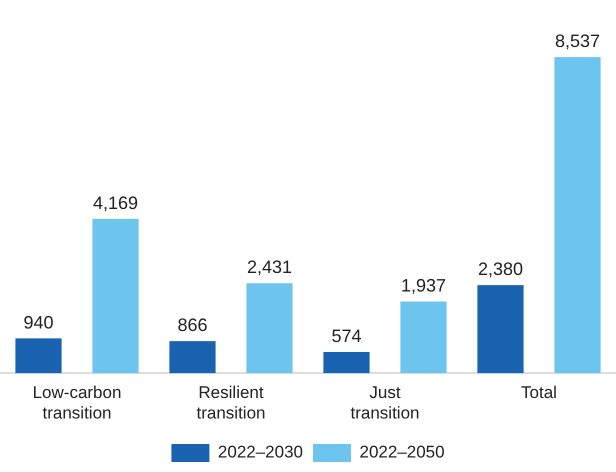 This screenshot has height=472, width=616. Describe the element at coordinates (192, 325) in the screenshot. I see `data-label: 866` at that location.